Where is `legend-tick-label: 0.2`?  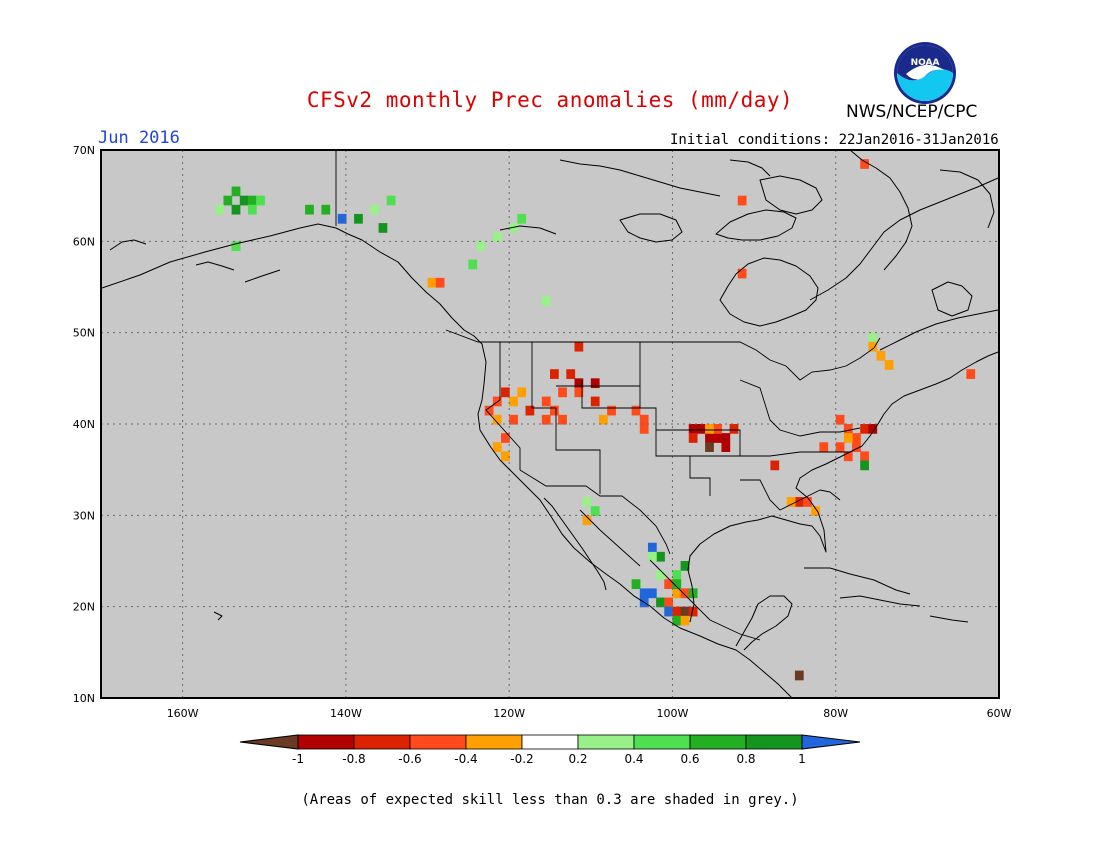 legend-tick-label: 0.2 is located at coordinates (577, 759).